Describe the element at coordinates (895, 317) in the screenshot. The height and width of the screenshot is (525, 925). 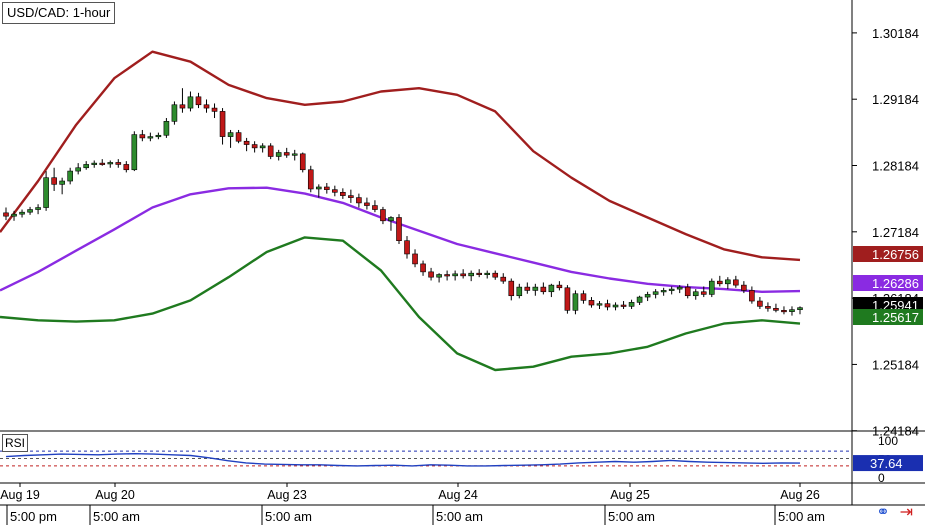
I see `price-label: 1.25617` at that location.